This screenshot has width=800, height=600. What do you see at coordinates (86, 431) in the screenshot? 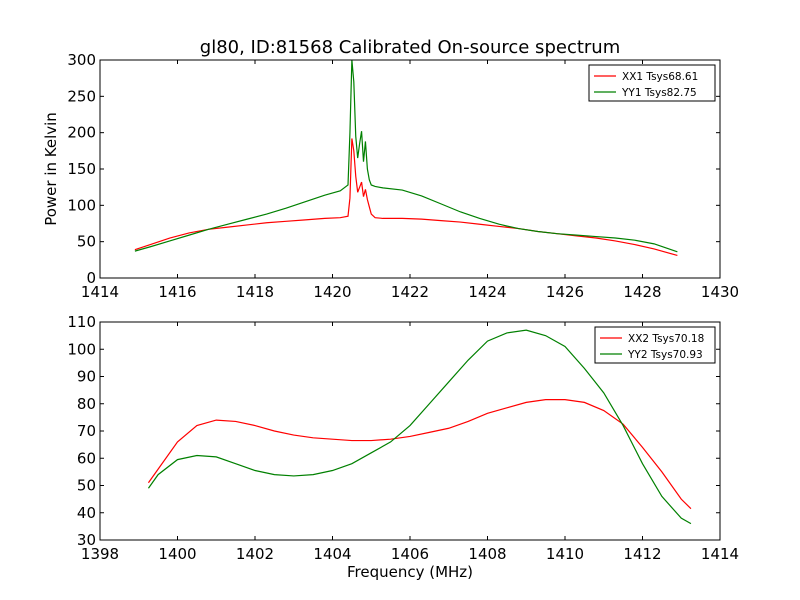
I see `y-tick-label: 70` at bounding box center [86, 431].